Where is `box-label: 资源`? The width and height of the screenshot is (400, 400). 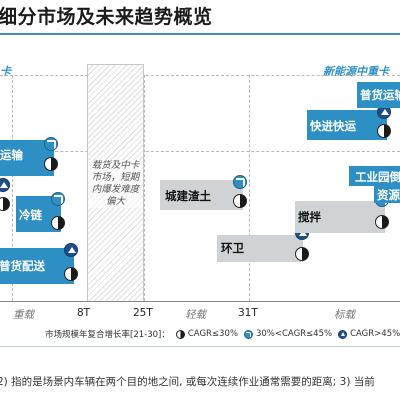
box-label: 资源 is located at coordinates (388, 195).